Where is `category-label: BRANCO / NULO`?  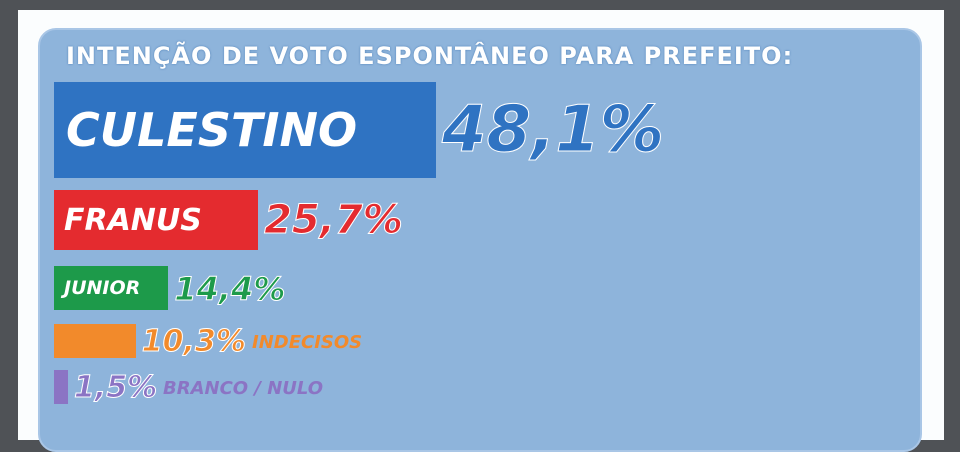 category-label: BRANCO / NULO is located at coordinates (243, 388).